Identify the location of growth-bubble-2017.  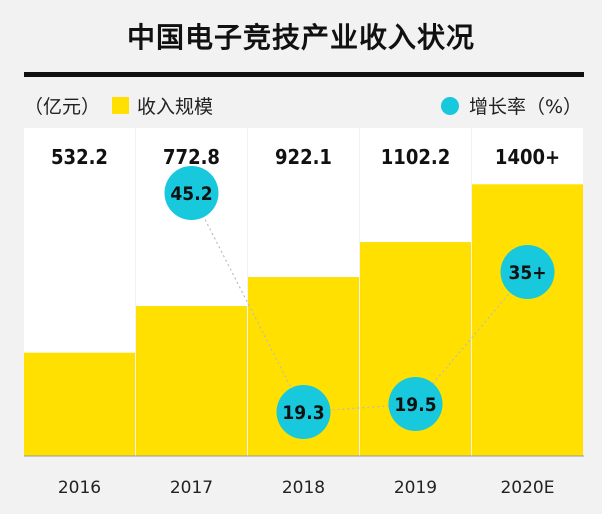
(191, 193).